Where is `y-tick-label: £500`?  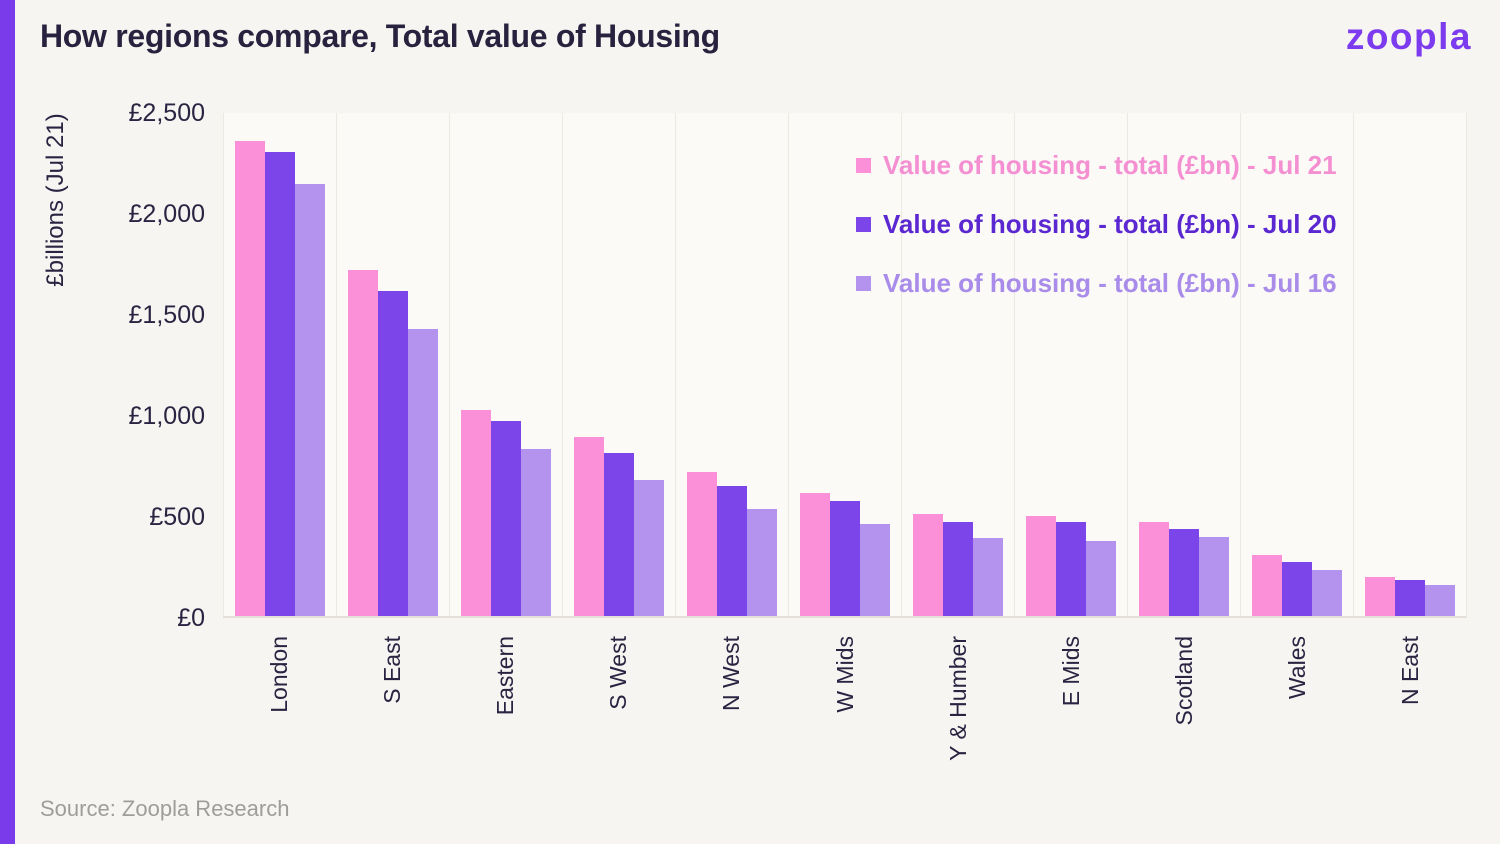
y-tick-label: £500 is located at coordinates (177, 517).